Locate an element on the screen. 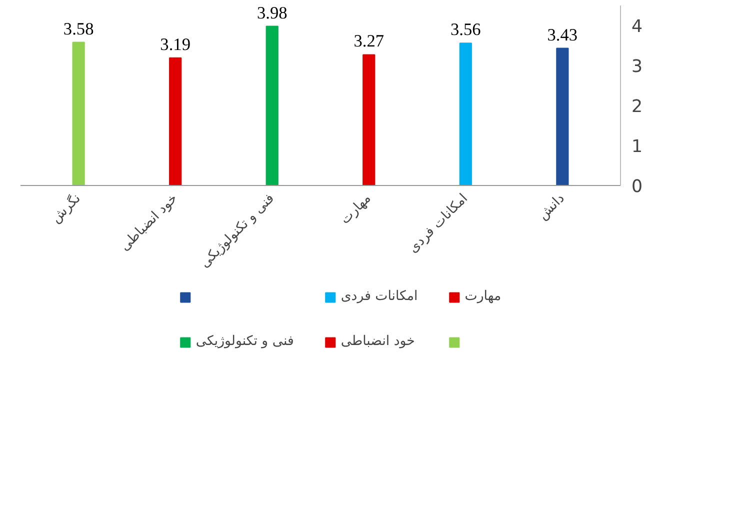 This screenshot has width=747, height=529. x-tick-label: فنی و تکنولوژیکی is located at coordinates (238, 231).